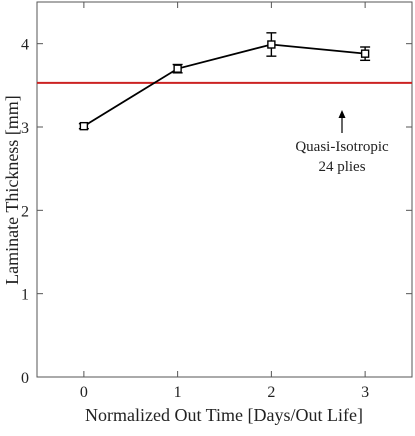 The width and height of the screenshot is (415, 436). I want to click on y-tick-label: 3, so click(25, 128).